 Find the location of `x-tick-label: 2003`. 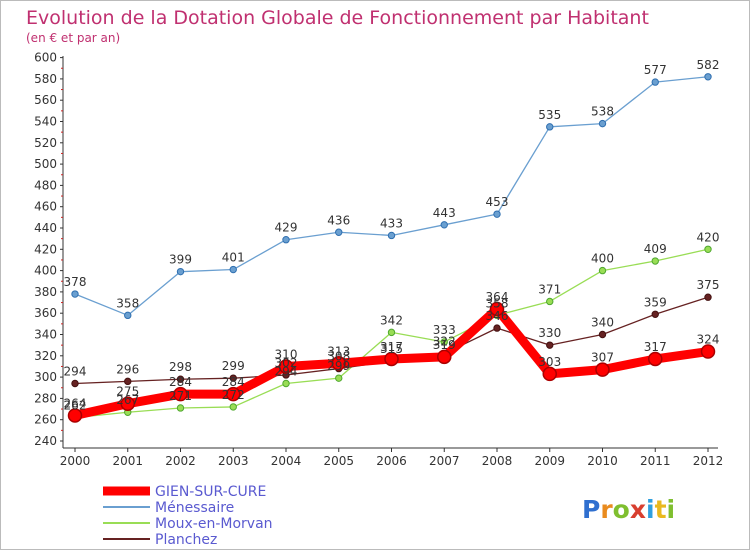

x-tick-label: 2003 is located at coordinates (233, 461).